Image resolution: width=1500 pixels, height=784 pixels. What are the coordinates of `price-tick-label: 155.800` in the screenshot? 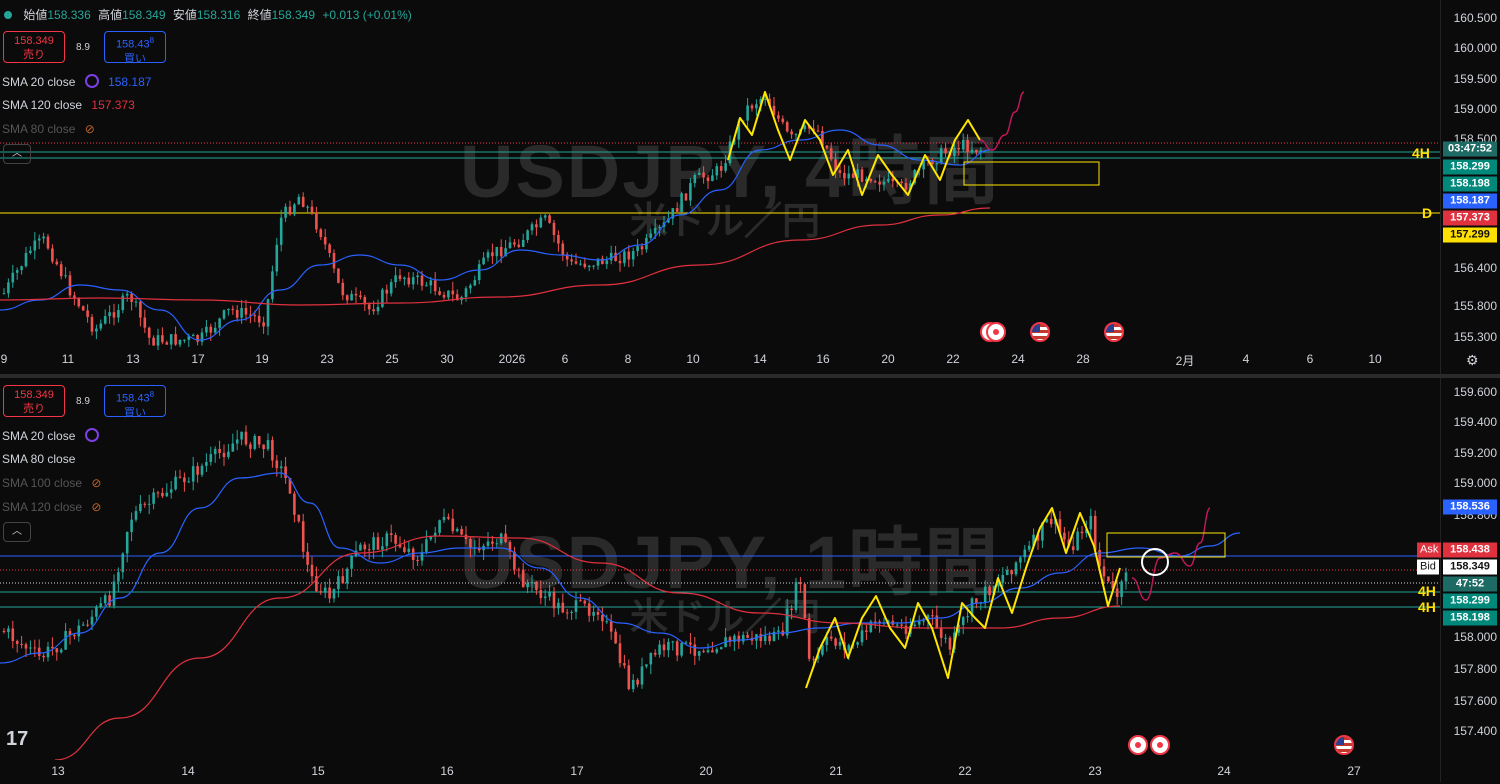 It's located at (1475, 306).